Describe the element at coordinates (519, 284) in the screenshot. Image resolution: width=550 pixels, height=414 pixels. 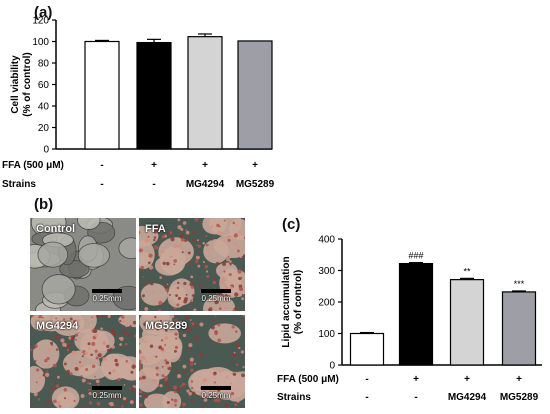
I see `significance-label: ***` at that location.